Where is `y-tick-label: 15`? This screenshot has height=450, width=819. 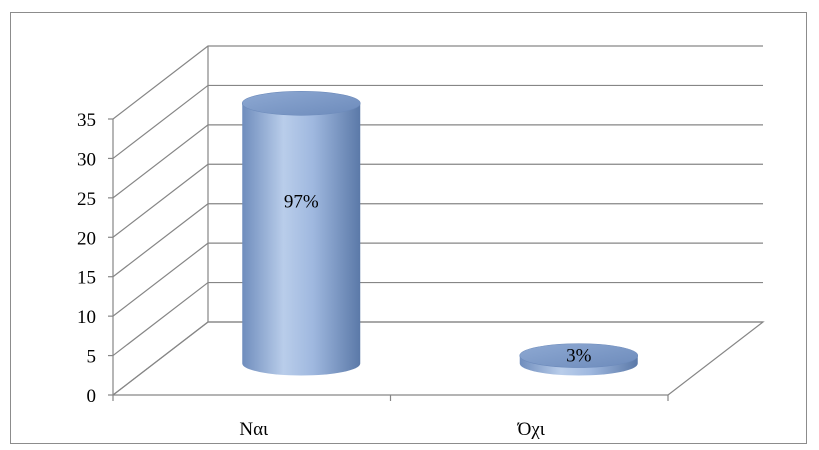
y-tick-label: 15 is located at coordinates (86, 278).